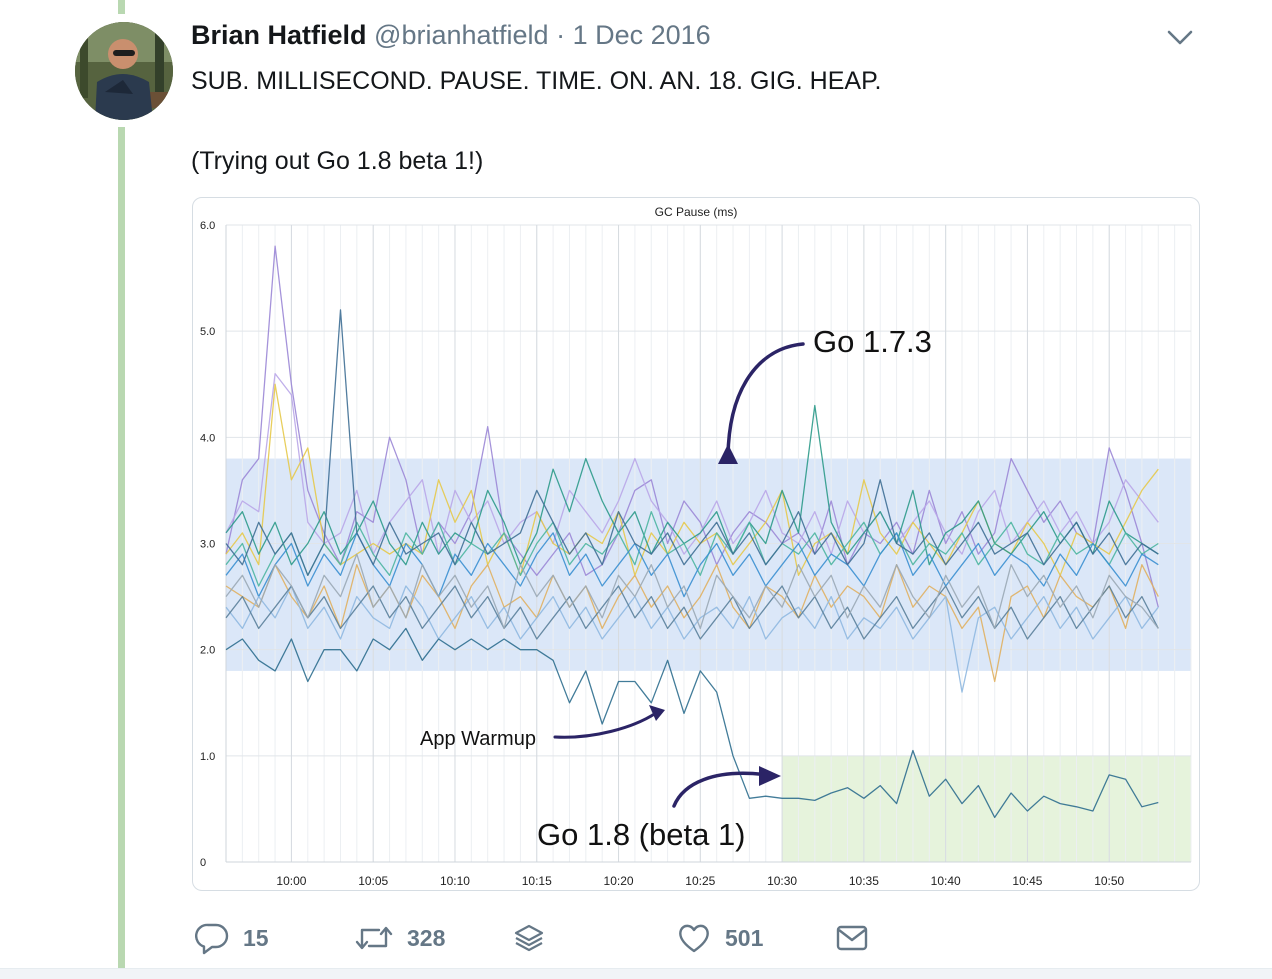 This screenshot has width=1272, height=979. Describe the element at coordinates (455, 881) in the screenshot. I see `x-tick-label: 10:10` at that location.